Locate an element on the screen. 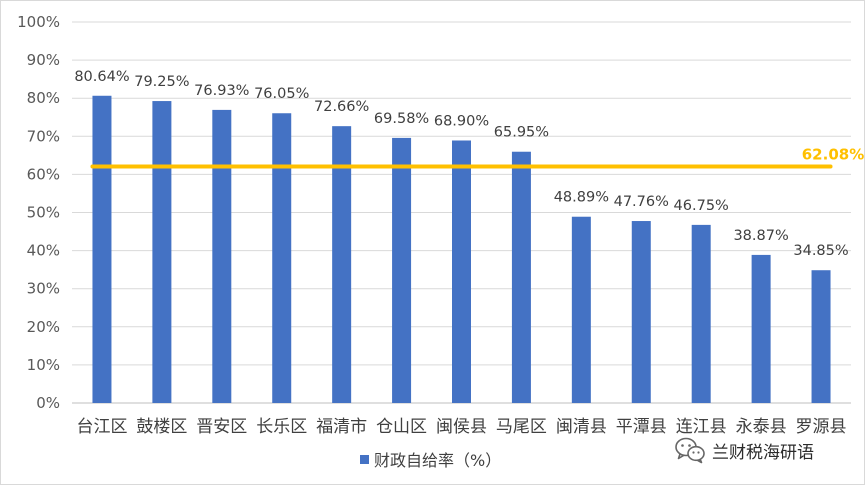  data-label: 72.66% is located at coordinates (341, 107).